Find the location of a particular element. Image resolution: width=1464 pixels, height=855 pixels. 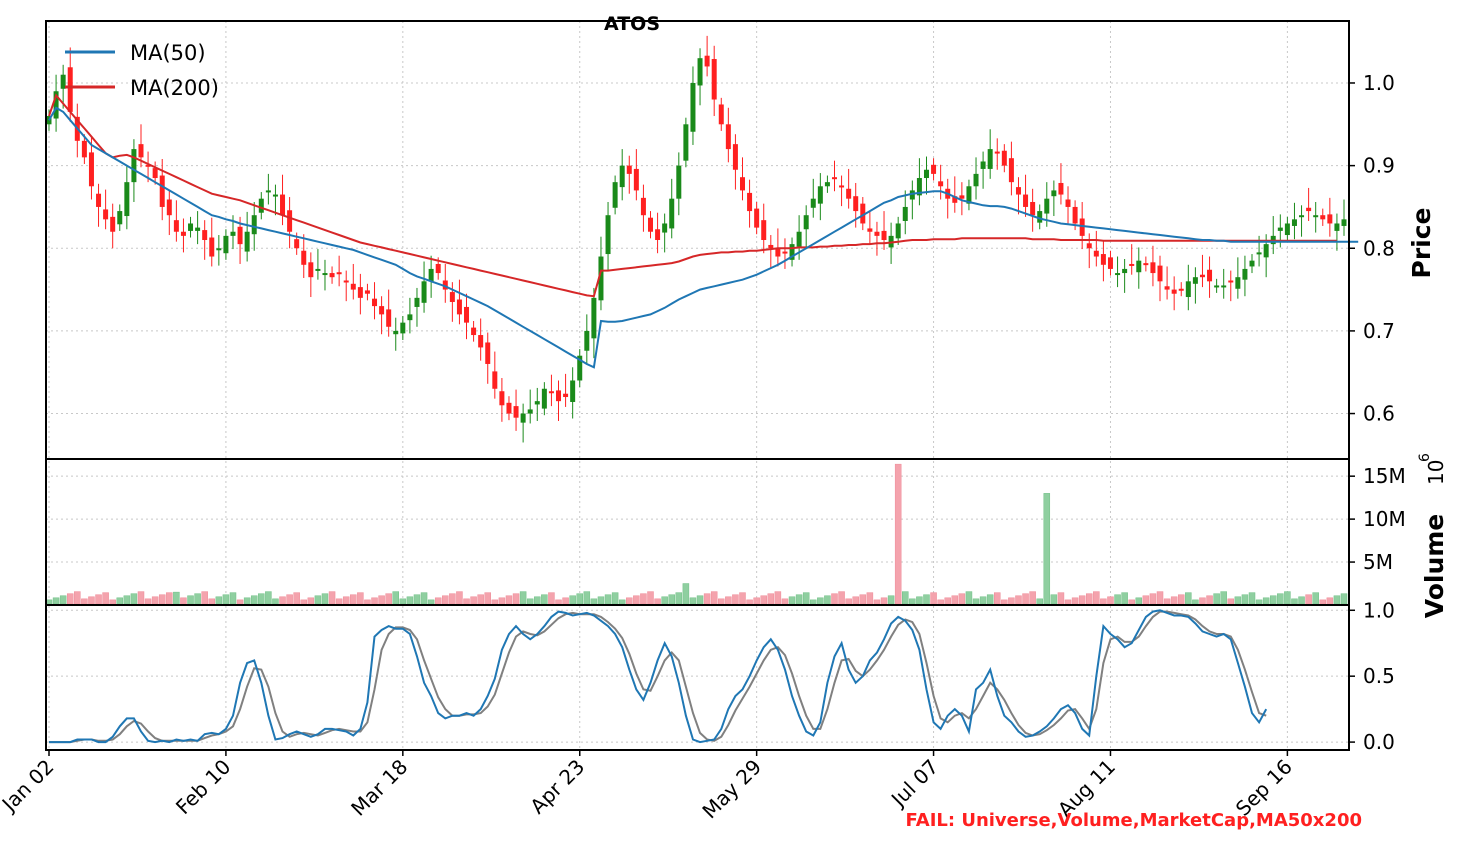

price-tick-label: 0.7 is located at coordinates (1379, 331).